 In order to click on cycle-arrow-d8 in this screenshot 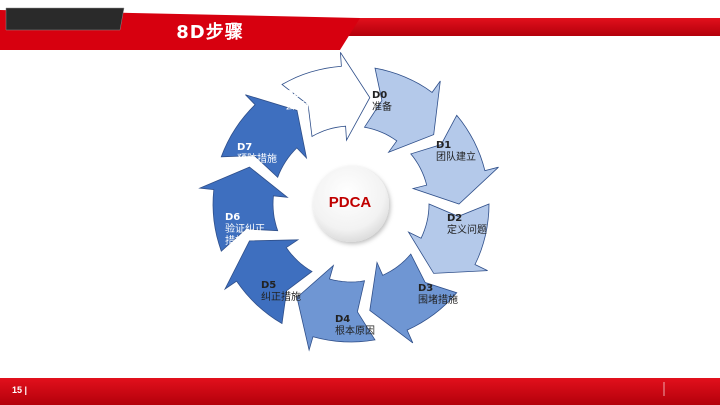, I will do `click(264, 136)`.